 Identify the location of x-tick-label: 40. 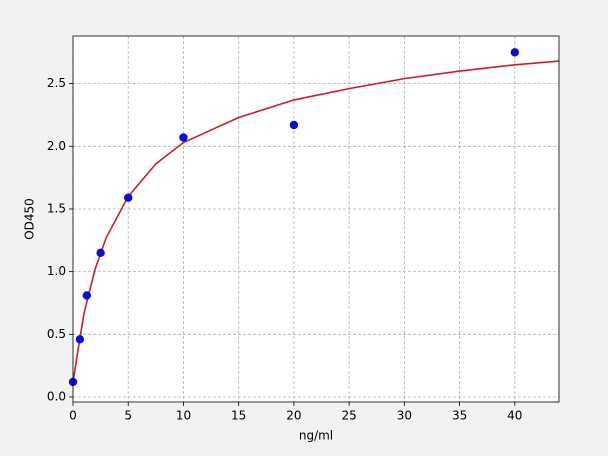
(514, 416).